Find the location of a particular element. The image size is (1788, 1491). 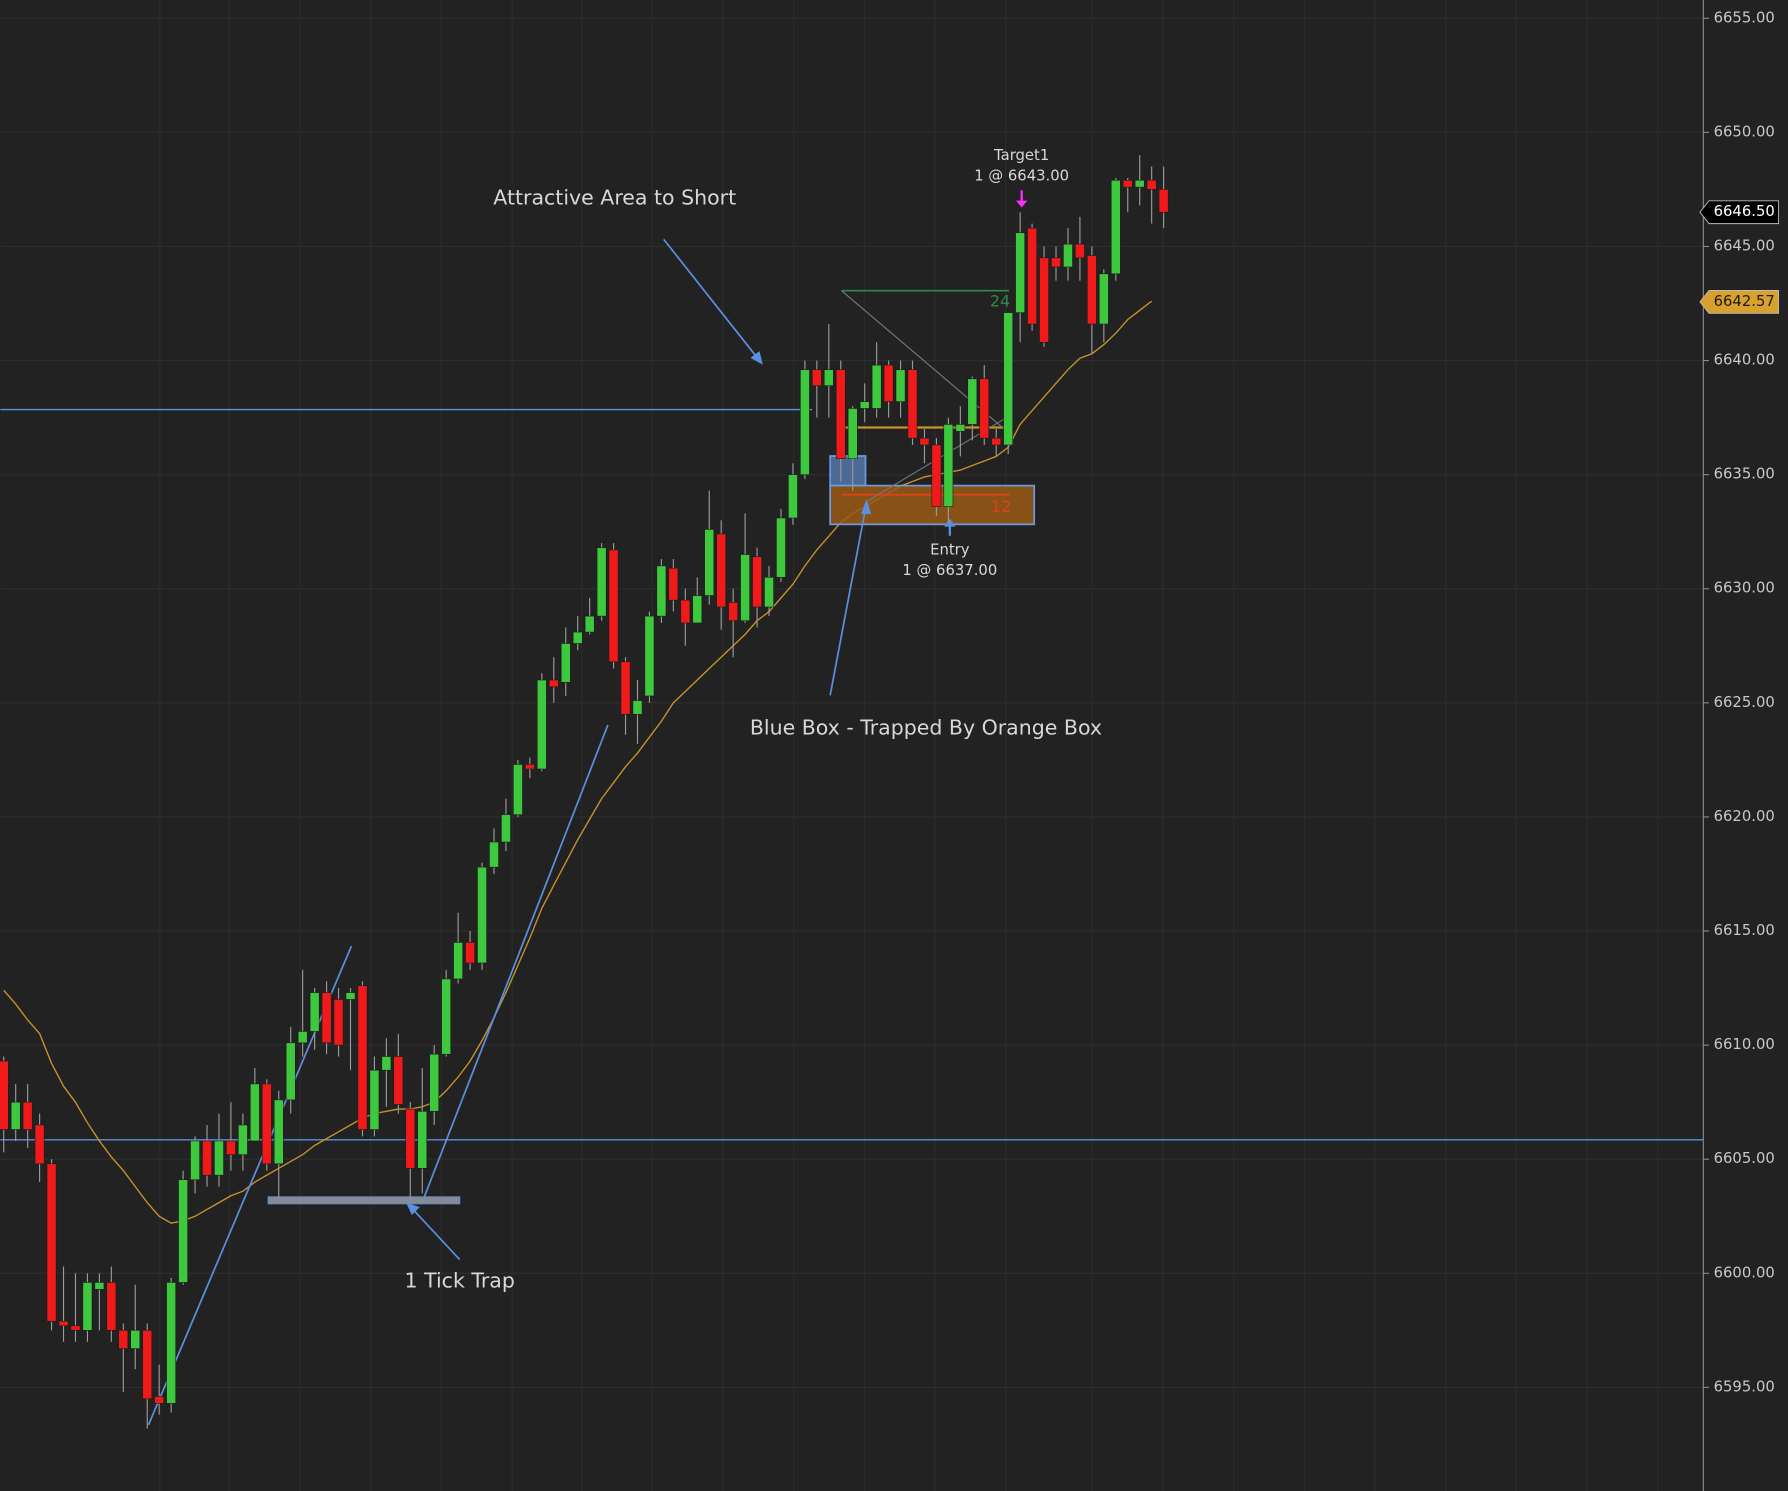

y-tick-label: 6640.00 is located at coordinates (1744, 360).